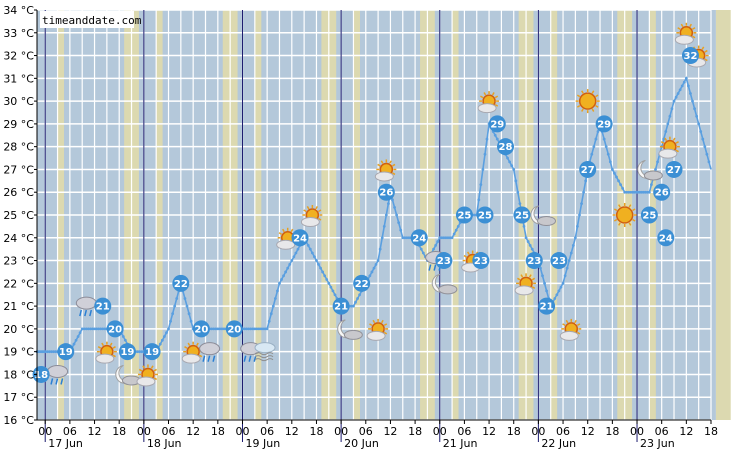 This screenshot has width=740, height=450. I want to click on y-tick-label: 34 °C, so click(18, 10).